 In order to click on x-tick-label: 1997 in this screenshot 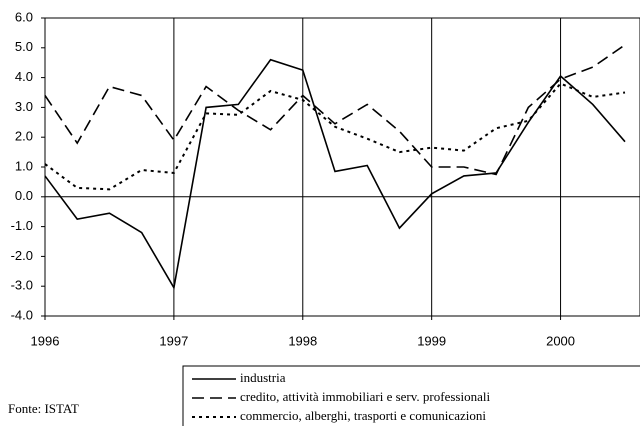, I will do `click(173, 340)`.